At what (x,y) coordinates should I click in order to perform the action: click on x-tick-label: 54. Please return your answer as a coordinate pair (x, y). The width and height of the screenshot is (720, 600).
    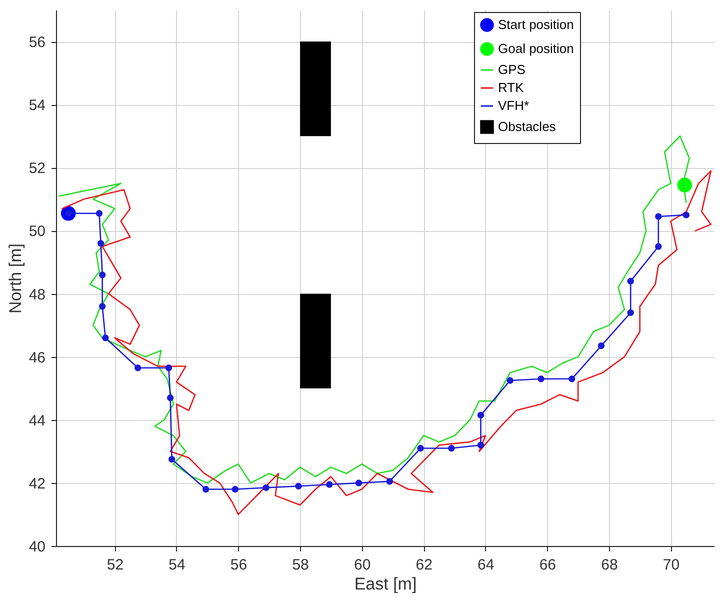
    Looking at the image, I should click on (177, 565).